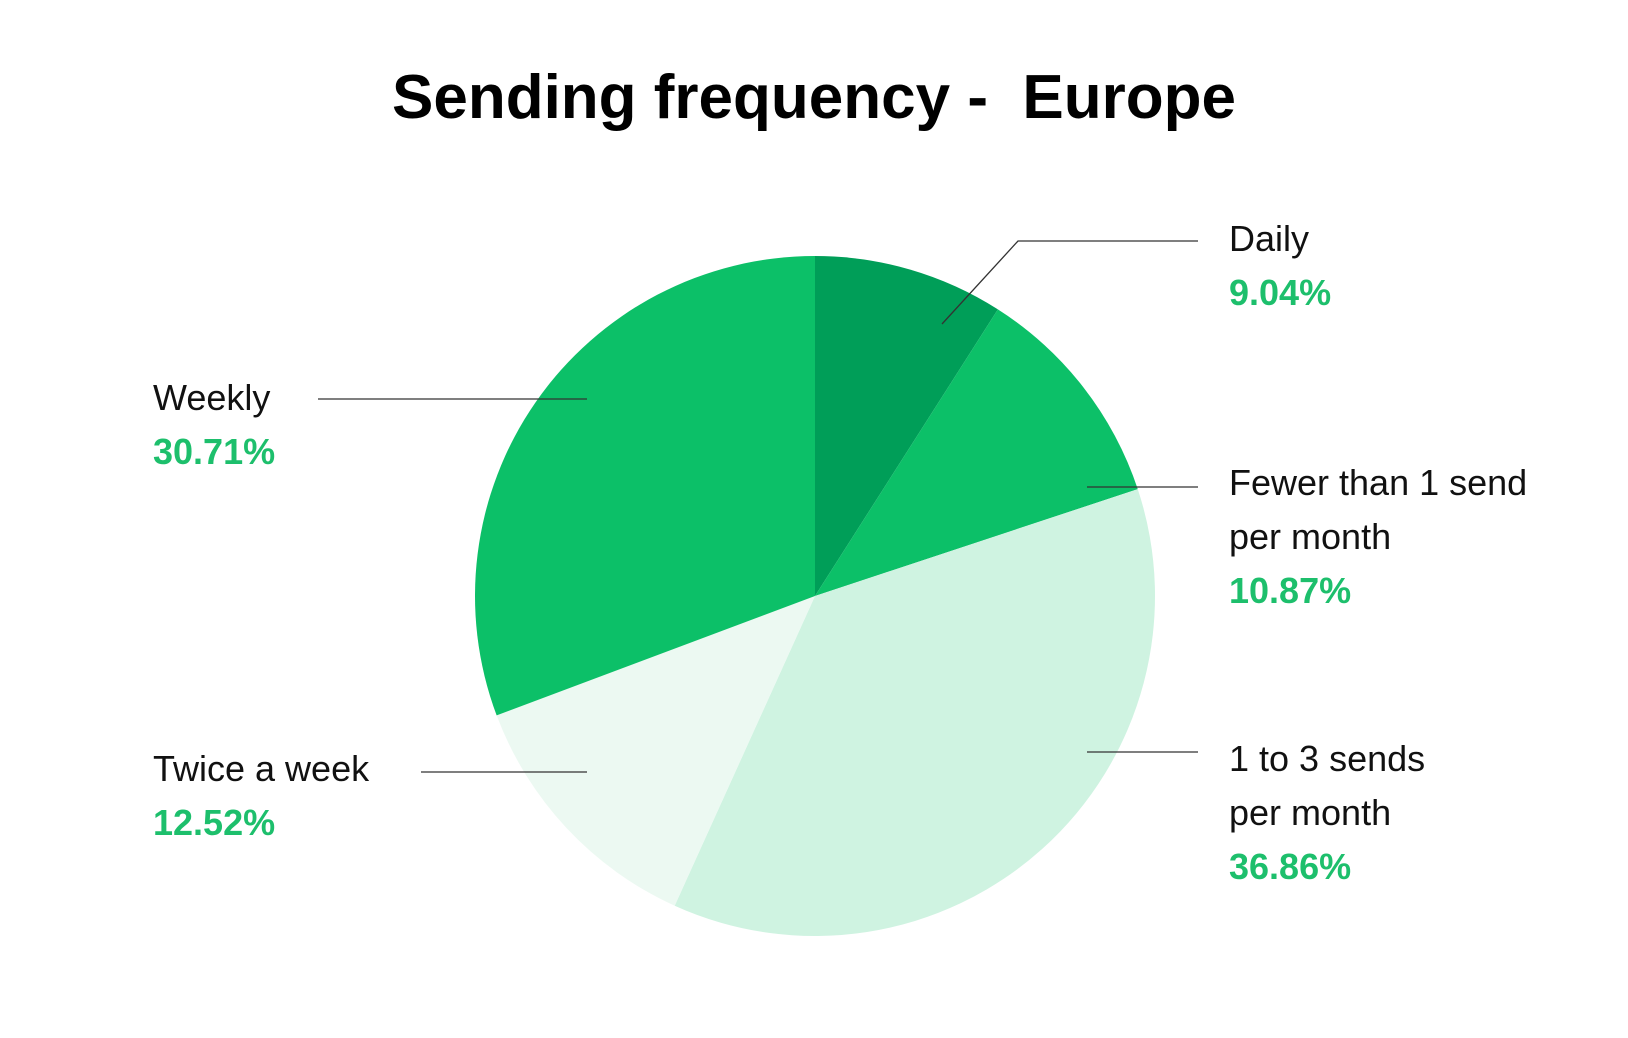 The image size is (1628, 1038). What do you see at coordinates (261, 768) in the screenshot?
I see `slice-label: Twice a week` at bounding box center [261, 768].